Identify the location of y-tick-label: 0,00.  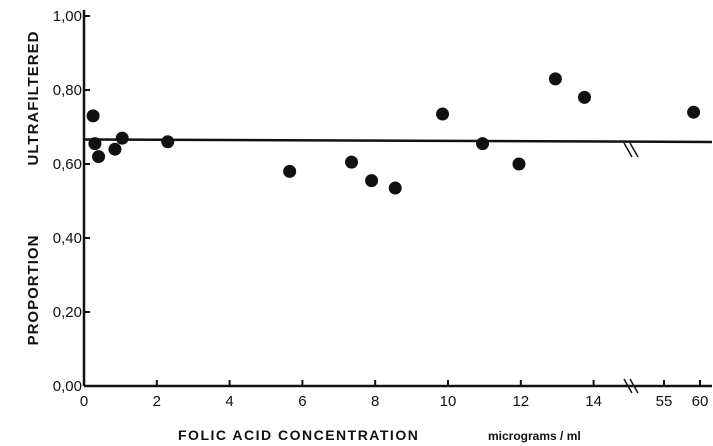
(67, 386).